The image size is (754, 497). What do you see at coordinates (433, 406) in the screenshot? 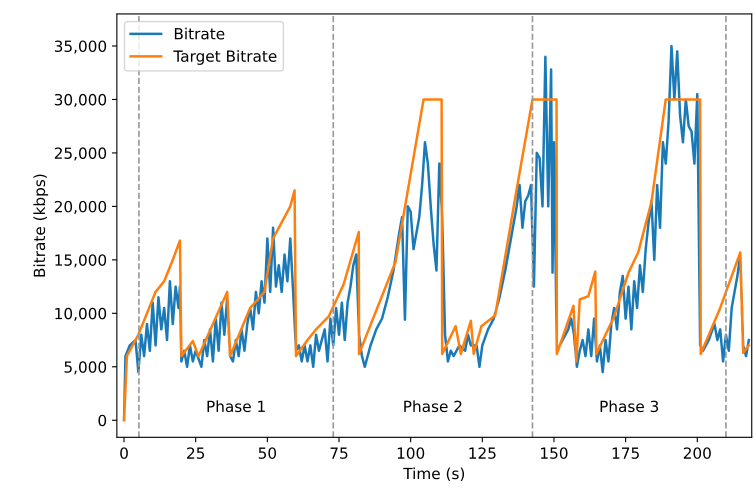
I see `annotation: Phase 2` at bounding box center [433, 406].